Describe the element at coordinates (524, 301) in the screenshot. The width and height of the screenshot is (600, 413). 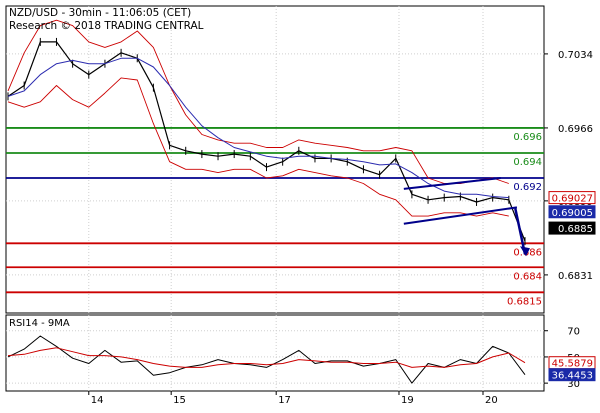
I see `level-label: 0.6815` at that location.